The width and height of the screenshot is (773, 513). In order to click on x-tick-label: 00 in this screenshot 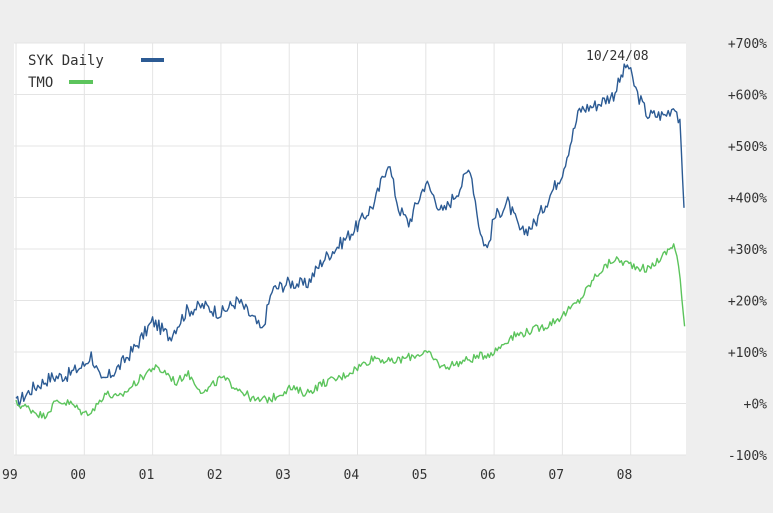, I will do `click(78, 475)`.